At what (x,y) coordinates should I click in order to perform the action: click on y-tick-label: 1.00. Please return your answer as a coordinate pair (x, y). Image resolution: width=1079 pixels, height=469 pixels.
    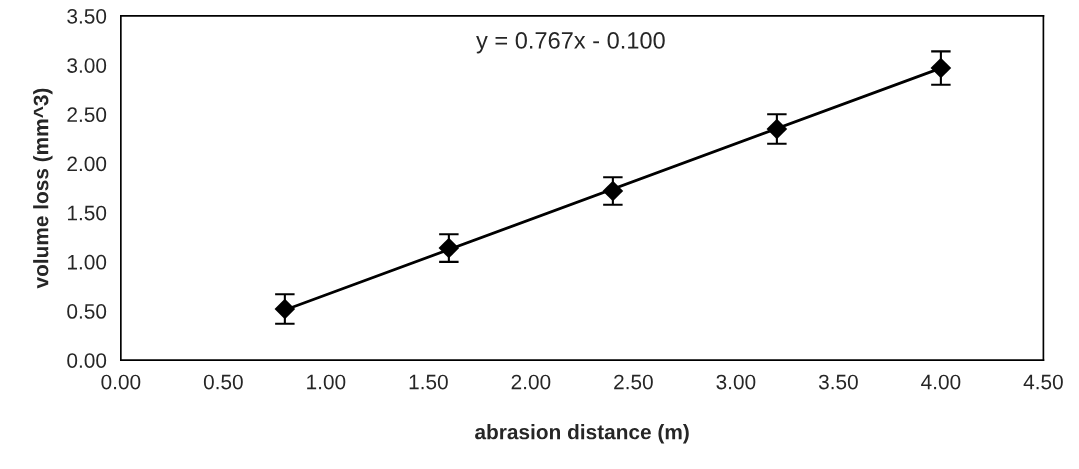
    Looking at the image, I should click on (87, 262).